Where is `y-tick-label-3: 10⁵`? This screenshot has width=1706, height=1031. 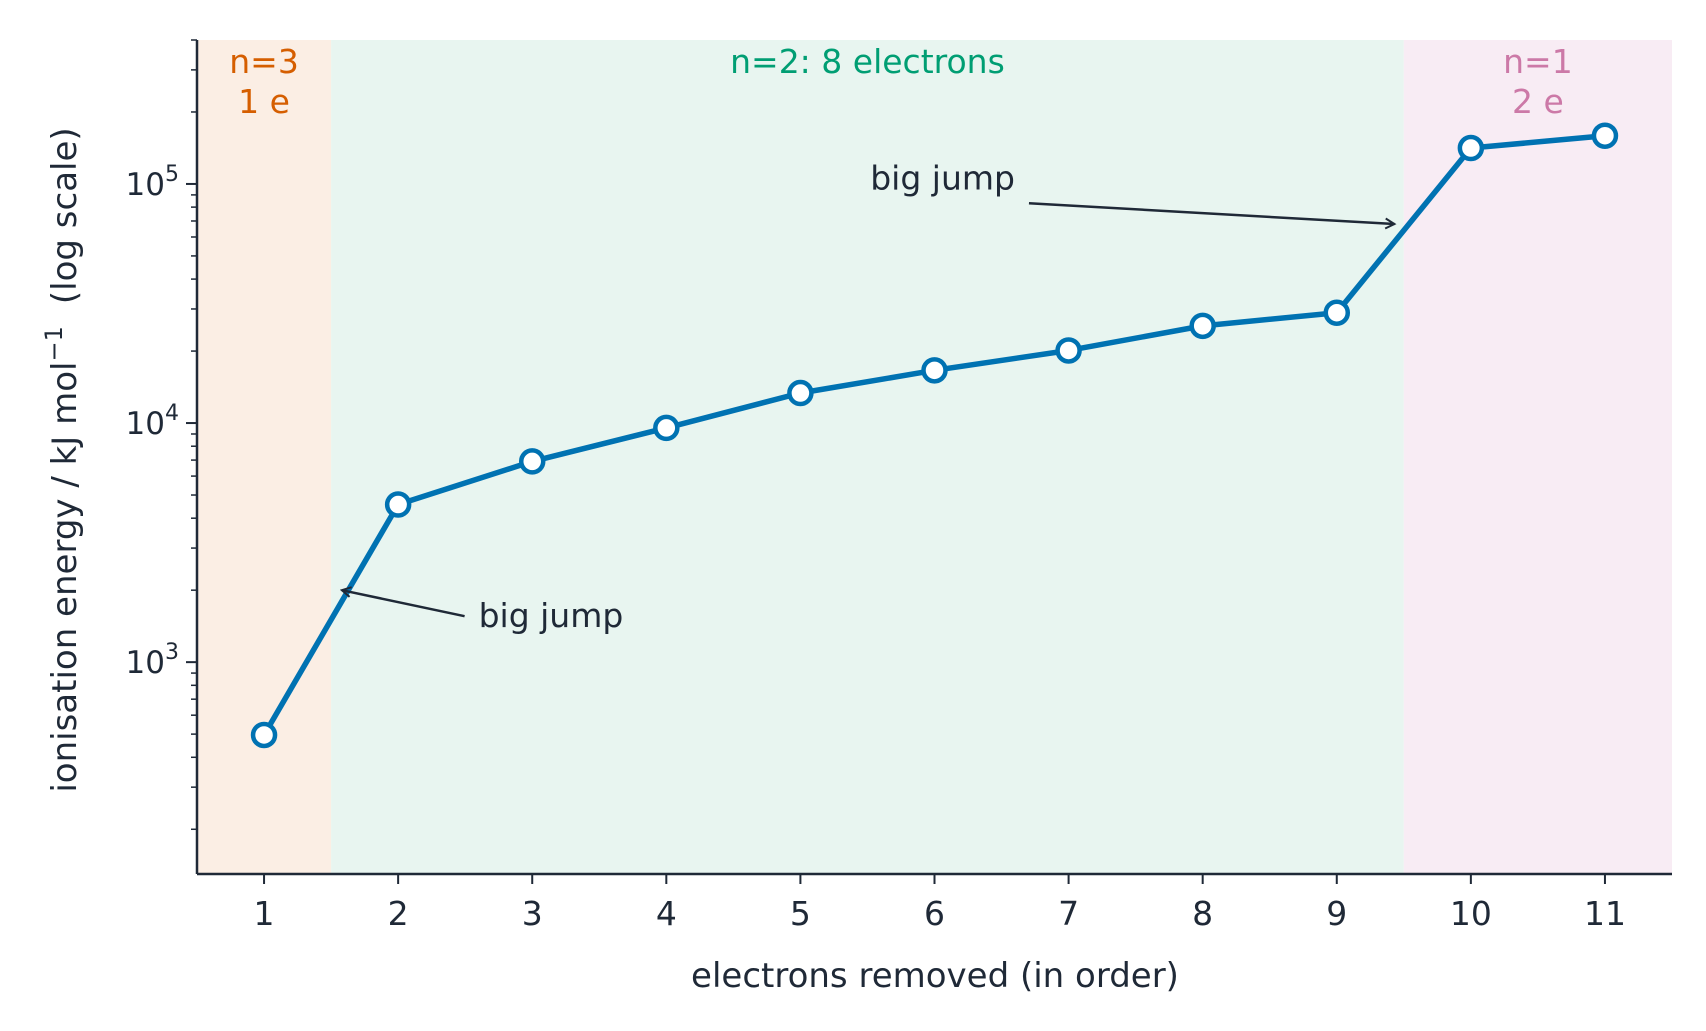 y-tick-label-3: 10⁵ is located at coordinates (152, 182).